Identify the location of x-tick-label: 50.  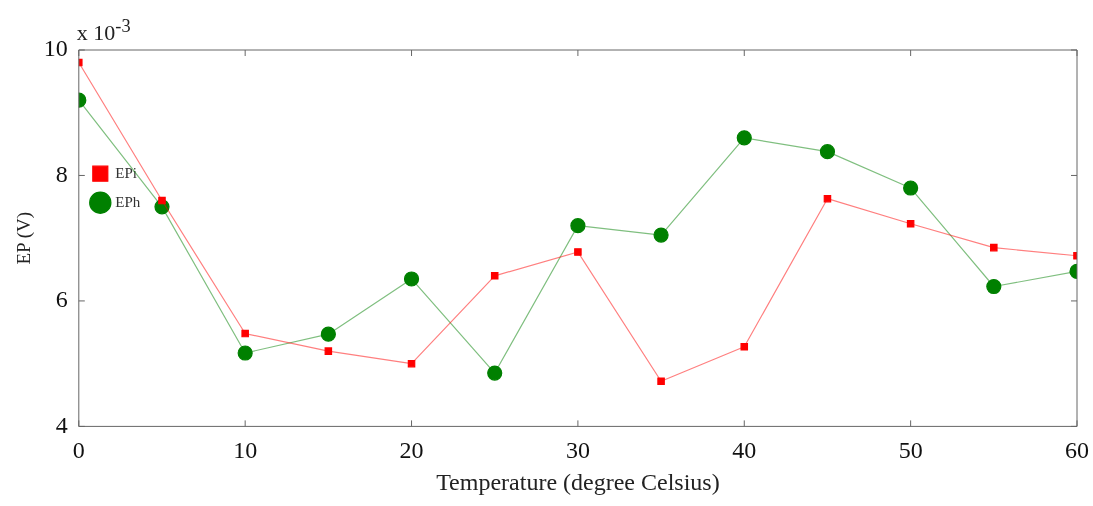
(910, 450).